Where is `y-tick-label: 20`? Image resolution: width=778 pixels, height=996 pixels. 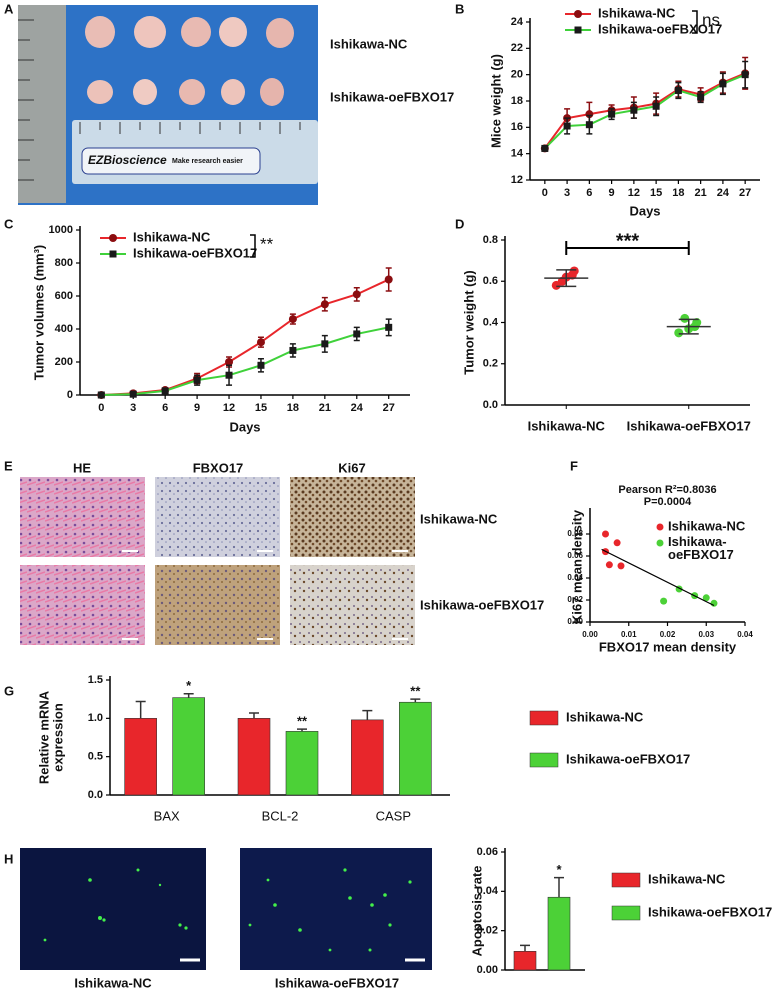
y-tick-label: 20 is located at coordinates (517, 75).